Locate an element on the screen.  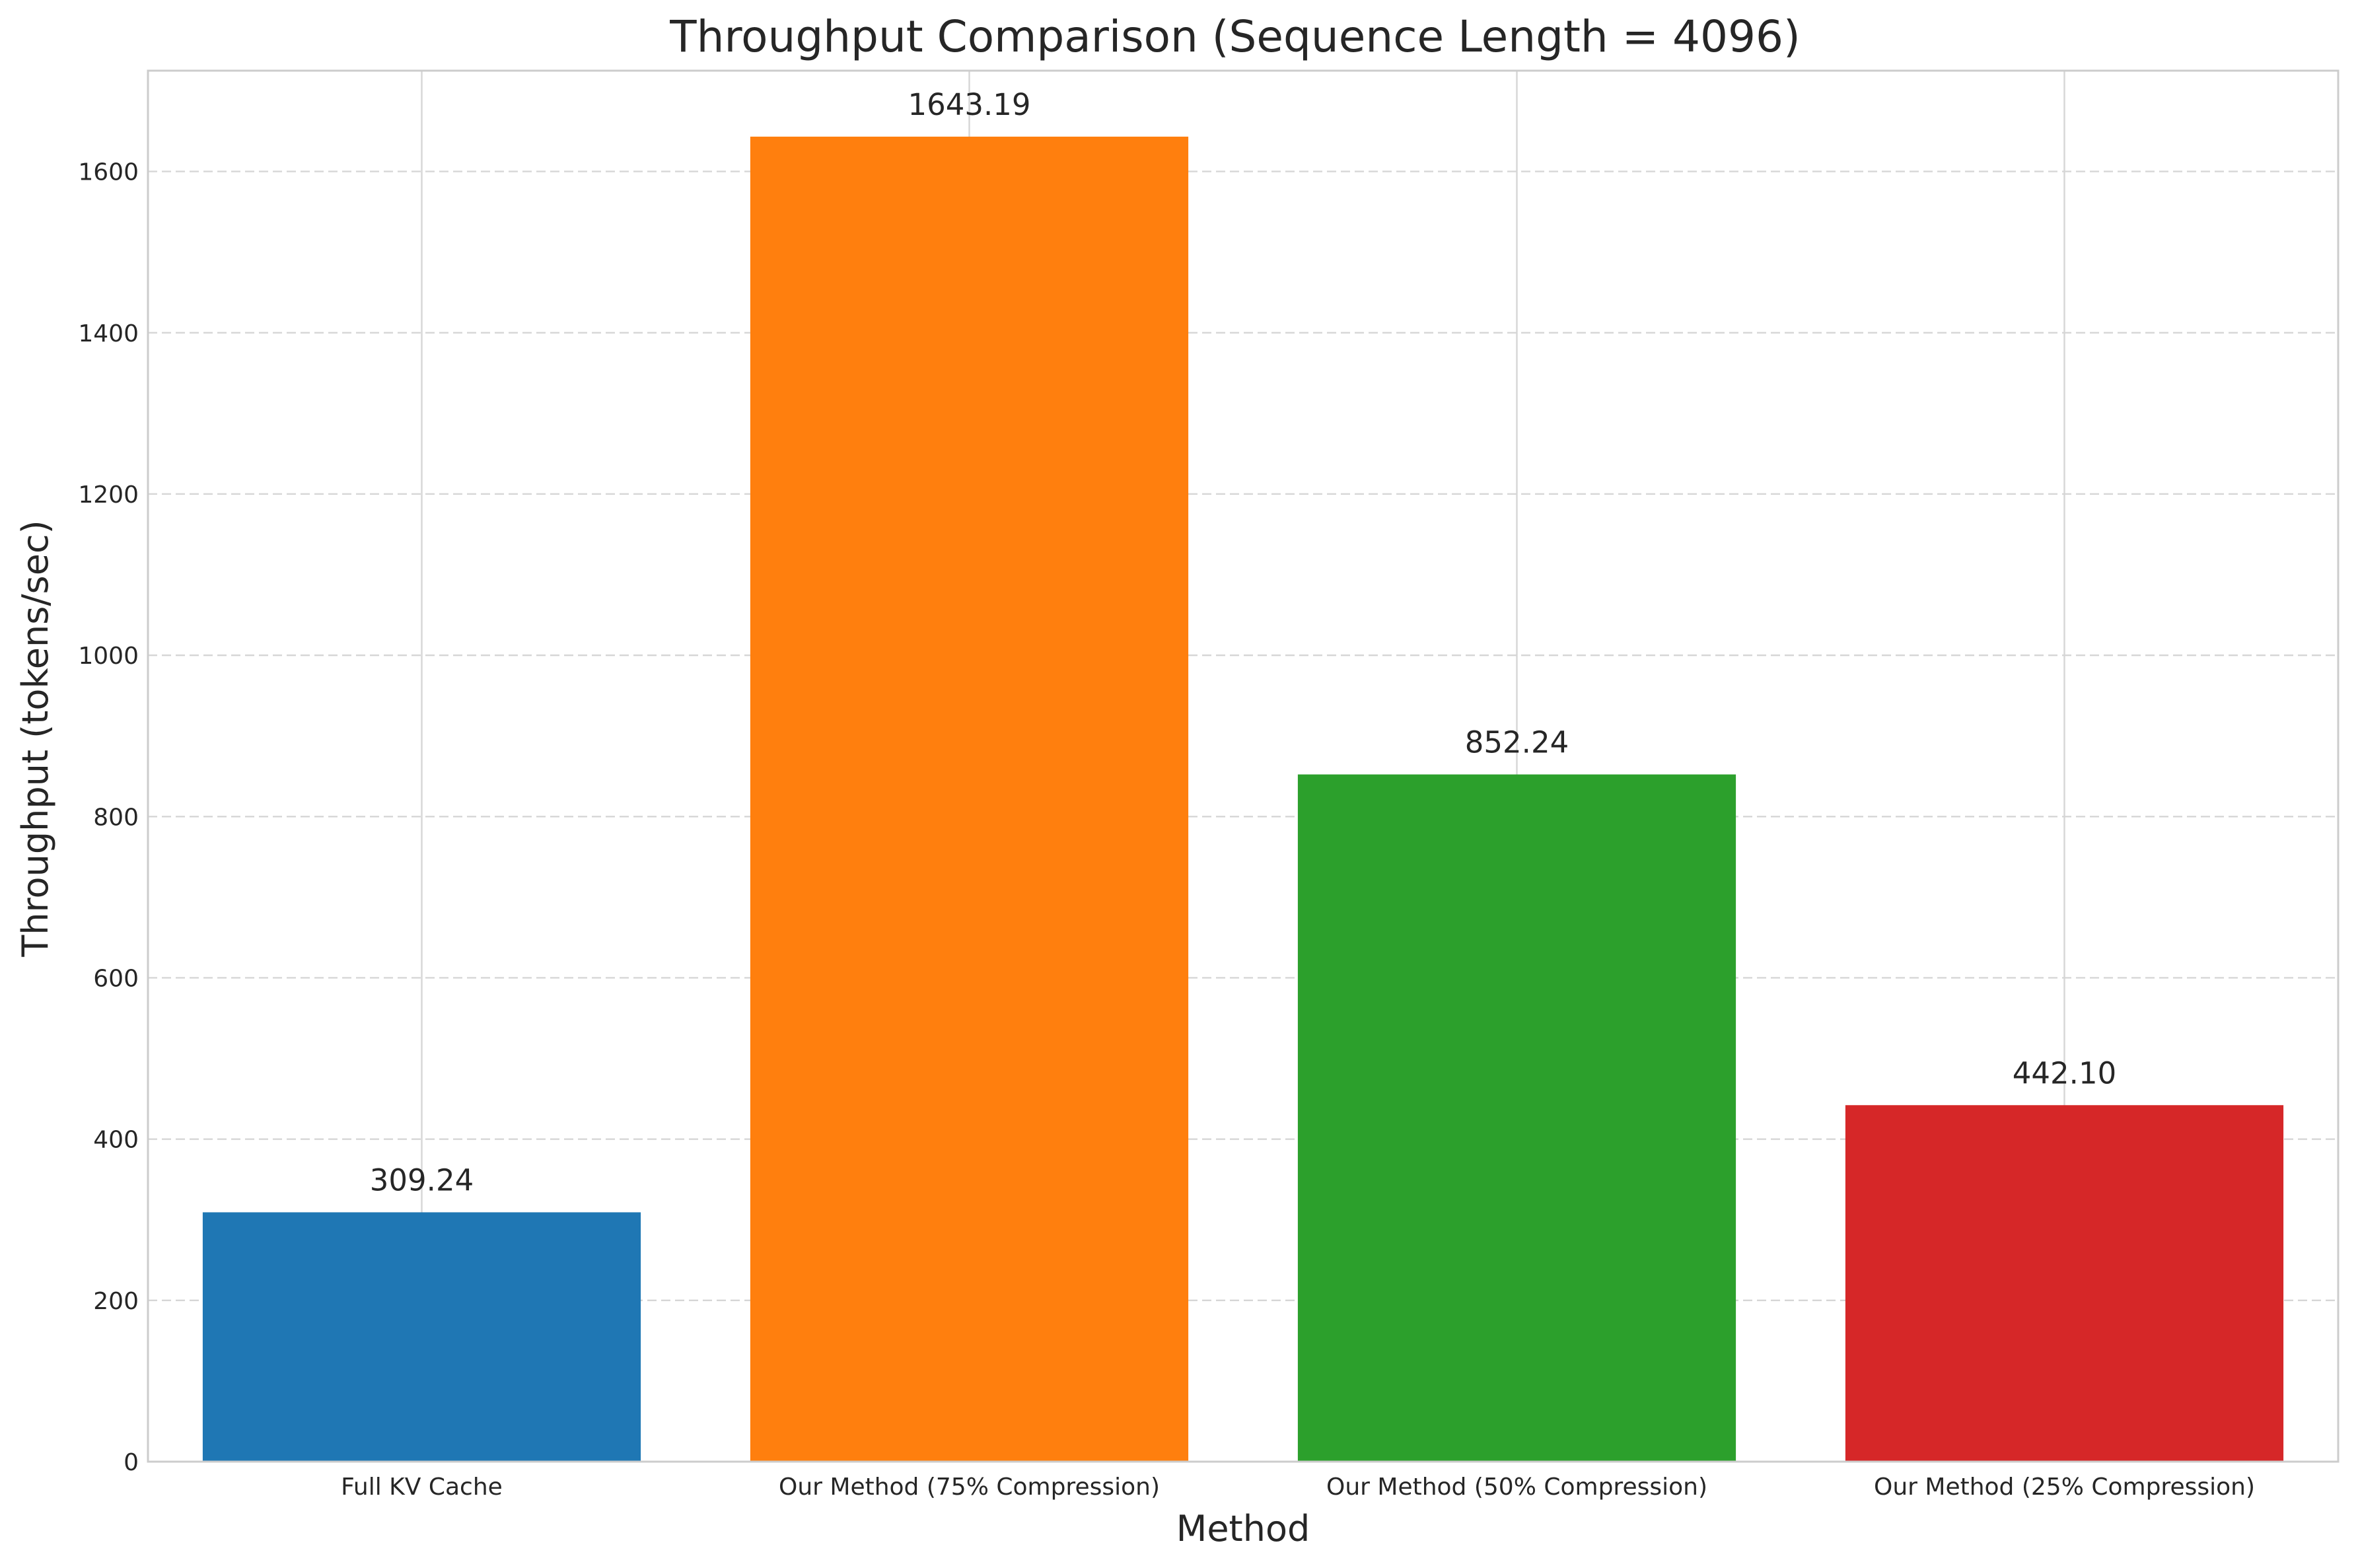
y-tick-label: 1200 is located at coordinates (108, 495).